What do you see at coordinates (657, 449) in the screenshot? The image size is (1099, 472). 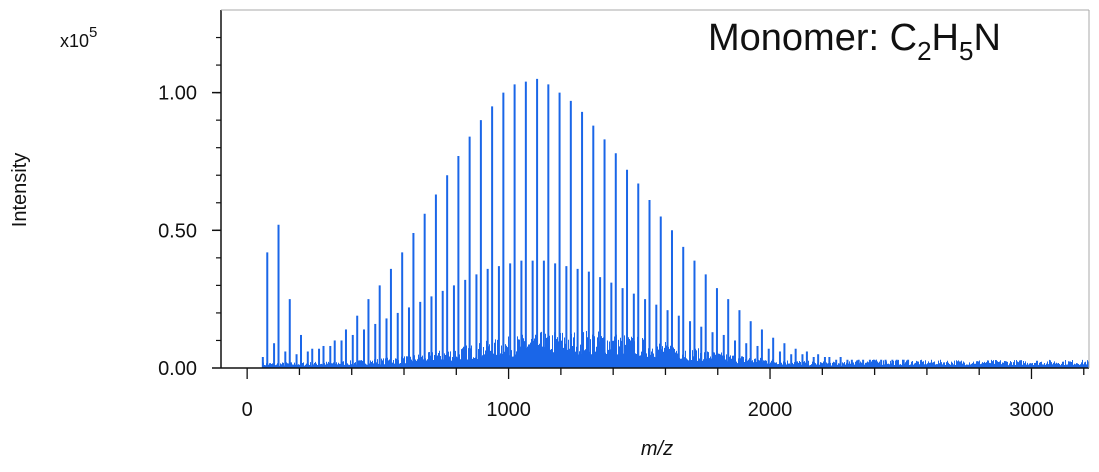 I see `x-axis-title: m/z` at bounding box center [657, 449].